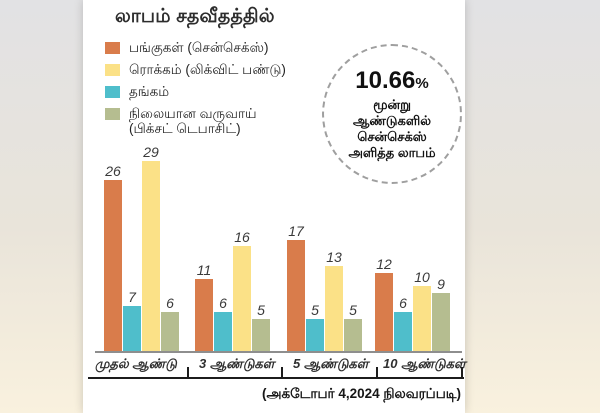 The height and width of the screenshot is (413, 600). Describe the element at coordinates (132, 297) in the screenshot. I see `bar-value-label: 7` at that location.